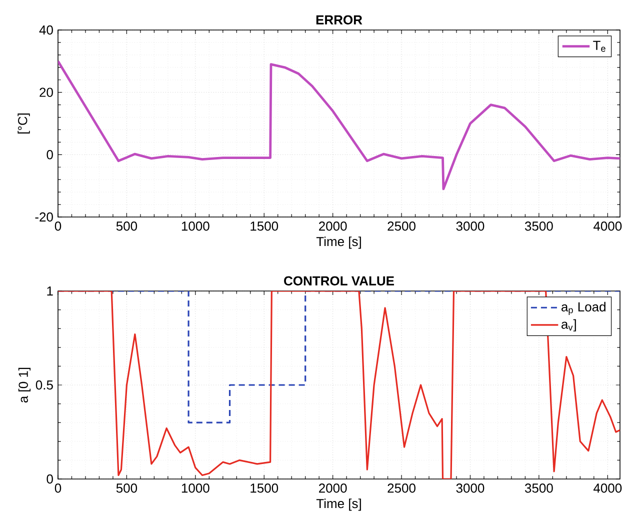 This screenshot has height=527, width=622. Describe the element at coordinates (584, 309) in the screenshot. I see `legend-label: a$_{p}$ Load` at that location.